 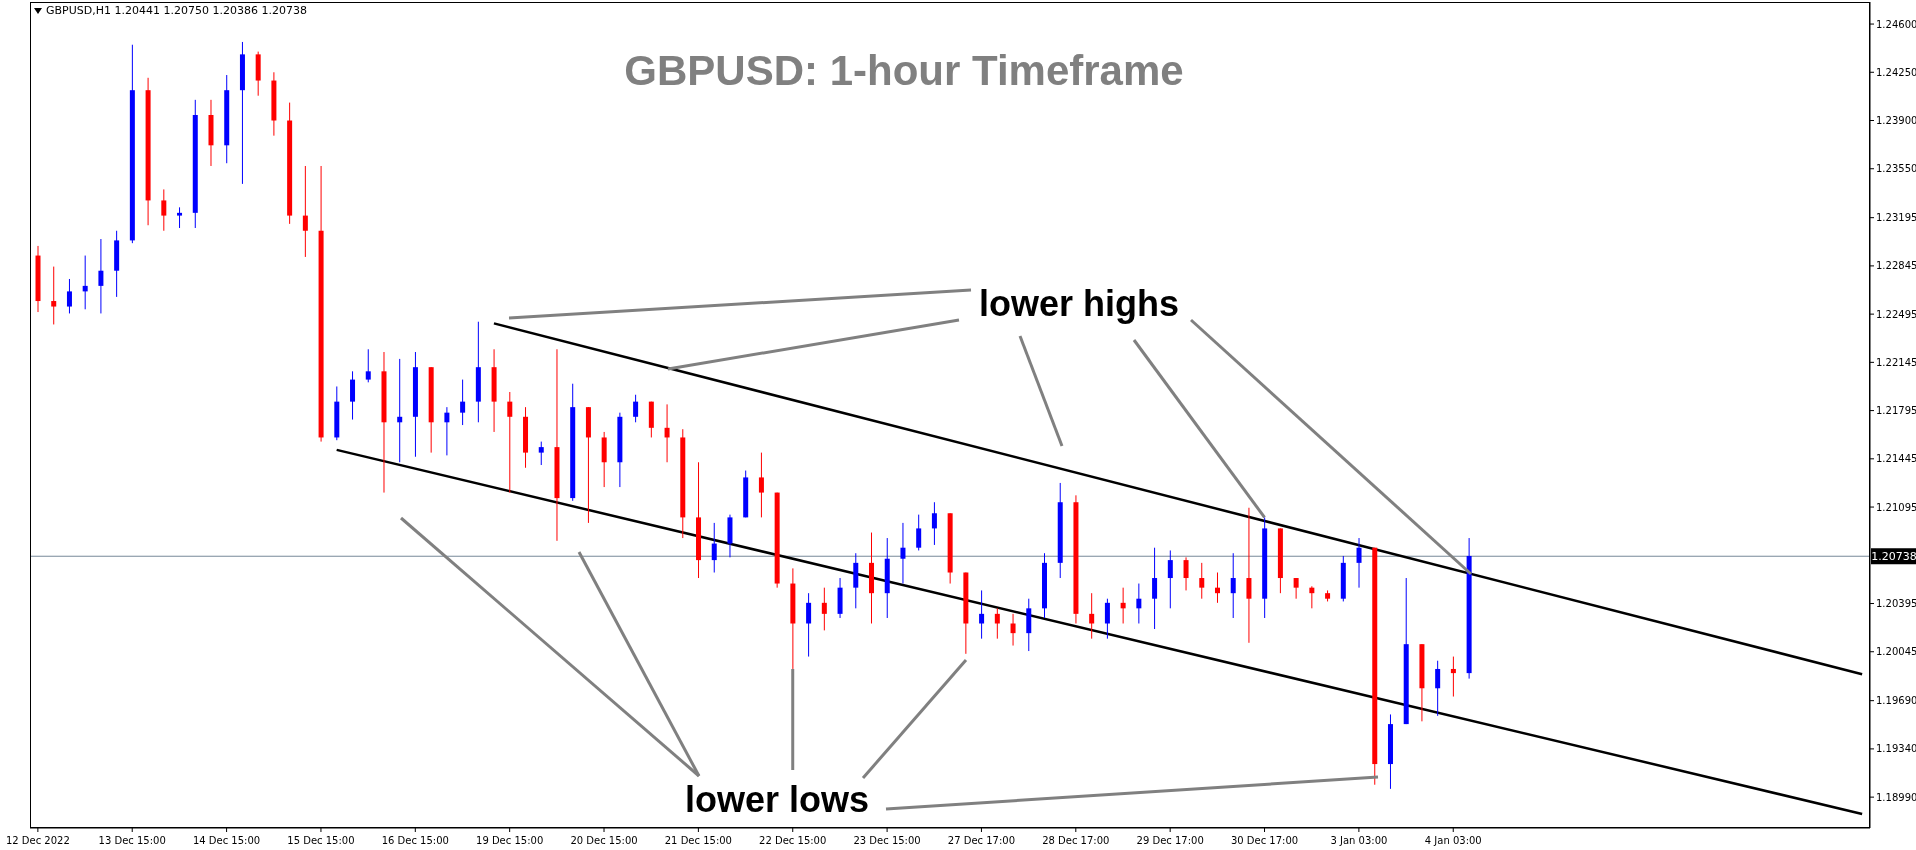 I want to click on y-tick-label: 1.22845, so click(x=1896, y=266).